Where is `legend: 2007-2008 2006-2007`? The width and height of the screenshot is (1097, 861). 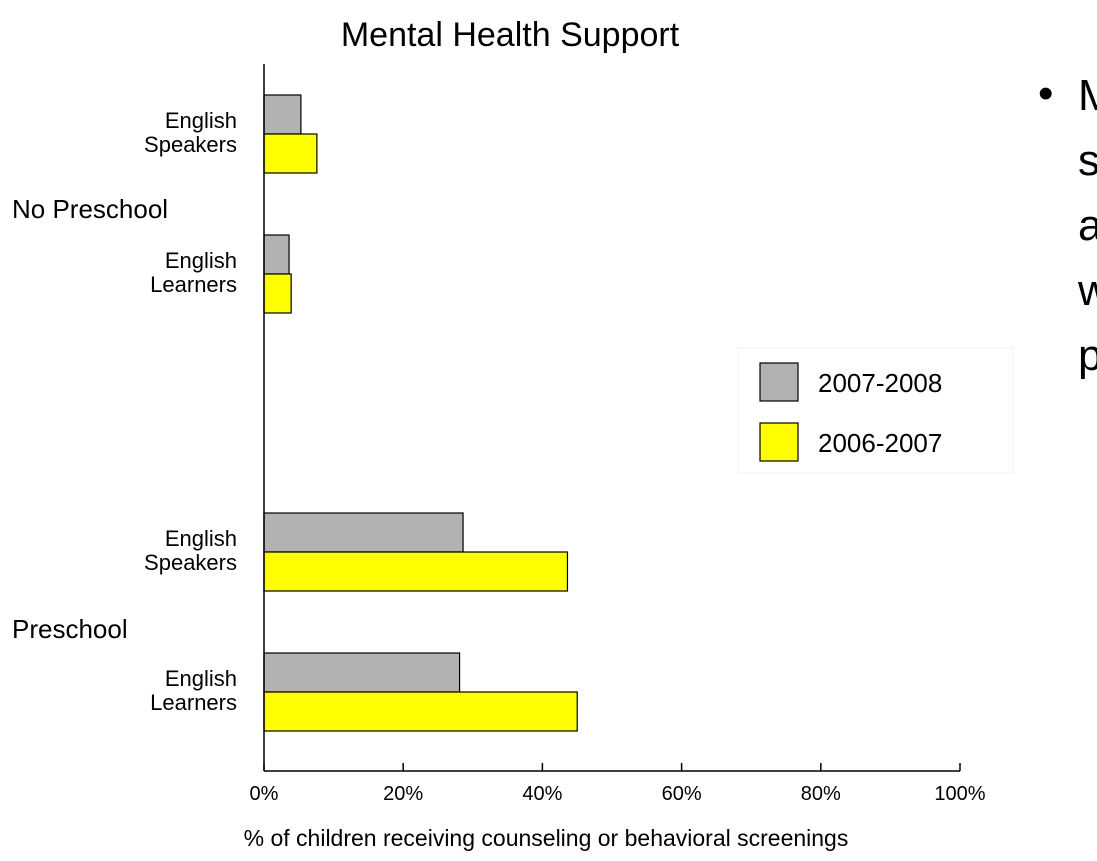 legend: 2007-2008 2006-2007 is located at coordinates (875, 410).